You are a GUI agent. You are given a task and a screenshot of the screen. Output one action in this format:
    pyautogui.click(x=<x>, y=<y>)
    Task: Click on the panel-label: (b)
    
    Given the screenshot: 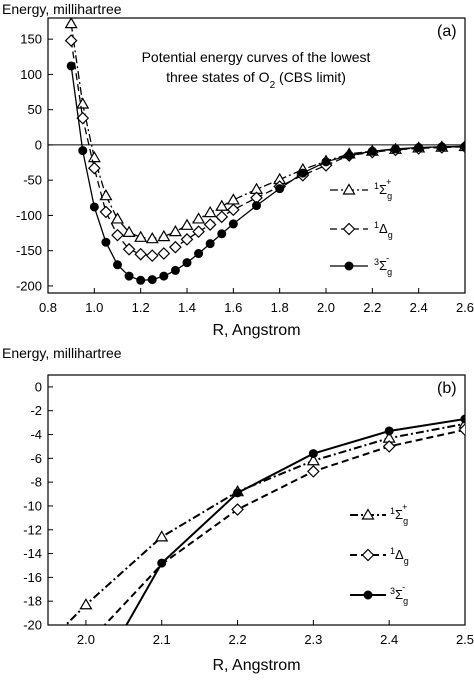 What is the action you would take?
    pyautogui.click(x=447, y=388)
    